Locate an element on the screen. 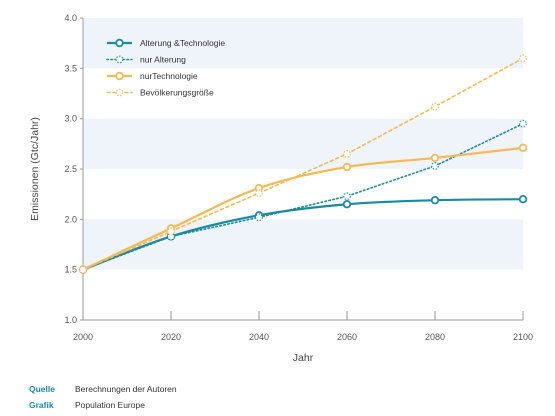 Image resolution: width=555 pixels, height=416 pixels. x-tick-label: 2060 is located at coordinates (347, 337).